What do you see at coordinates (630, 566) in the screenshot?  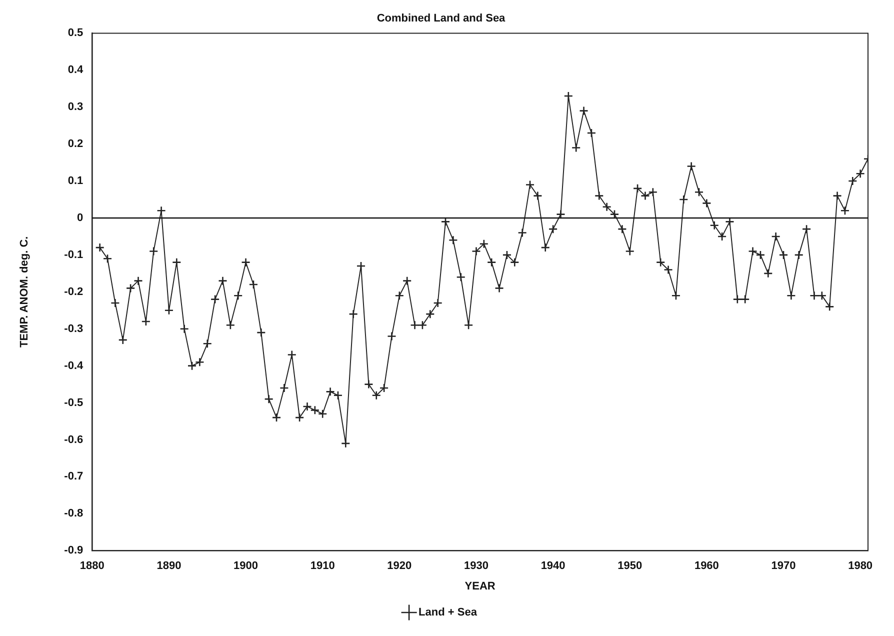 I see `x-tick-label: 1950` at bounding box center [630, 566].